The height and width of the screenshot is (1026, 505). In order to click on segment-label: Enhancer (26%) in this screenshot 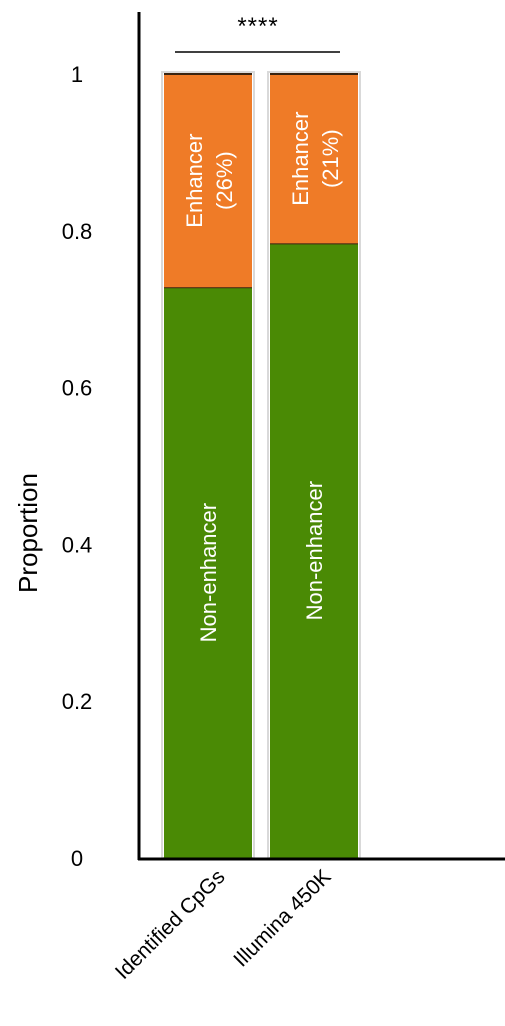, I will do `click(209, 181)`.